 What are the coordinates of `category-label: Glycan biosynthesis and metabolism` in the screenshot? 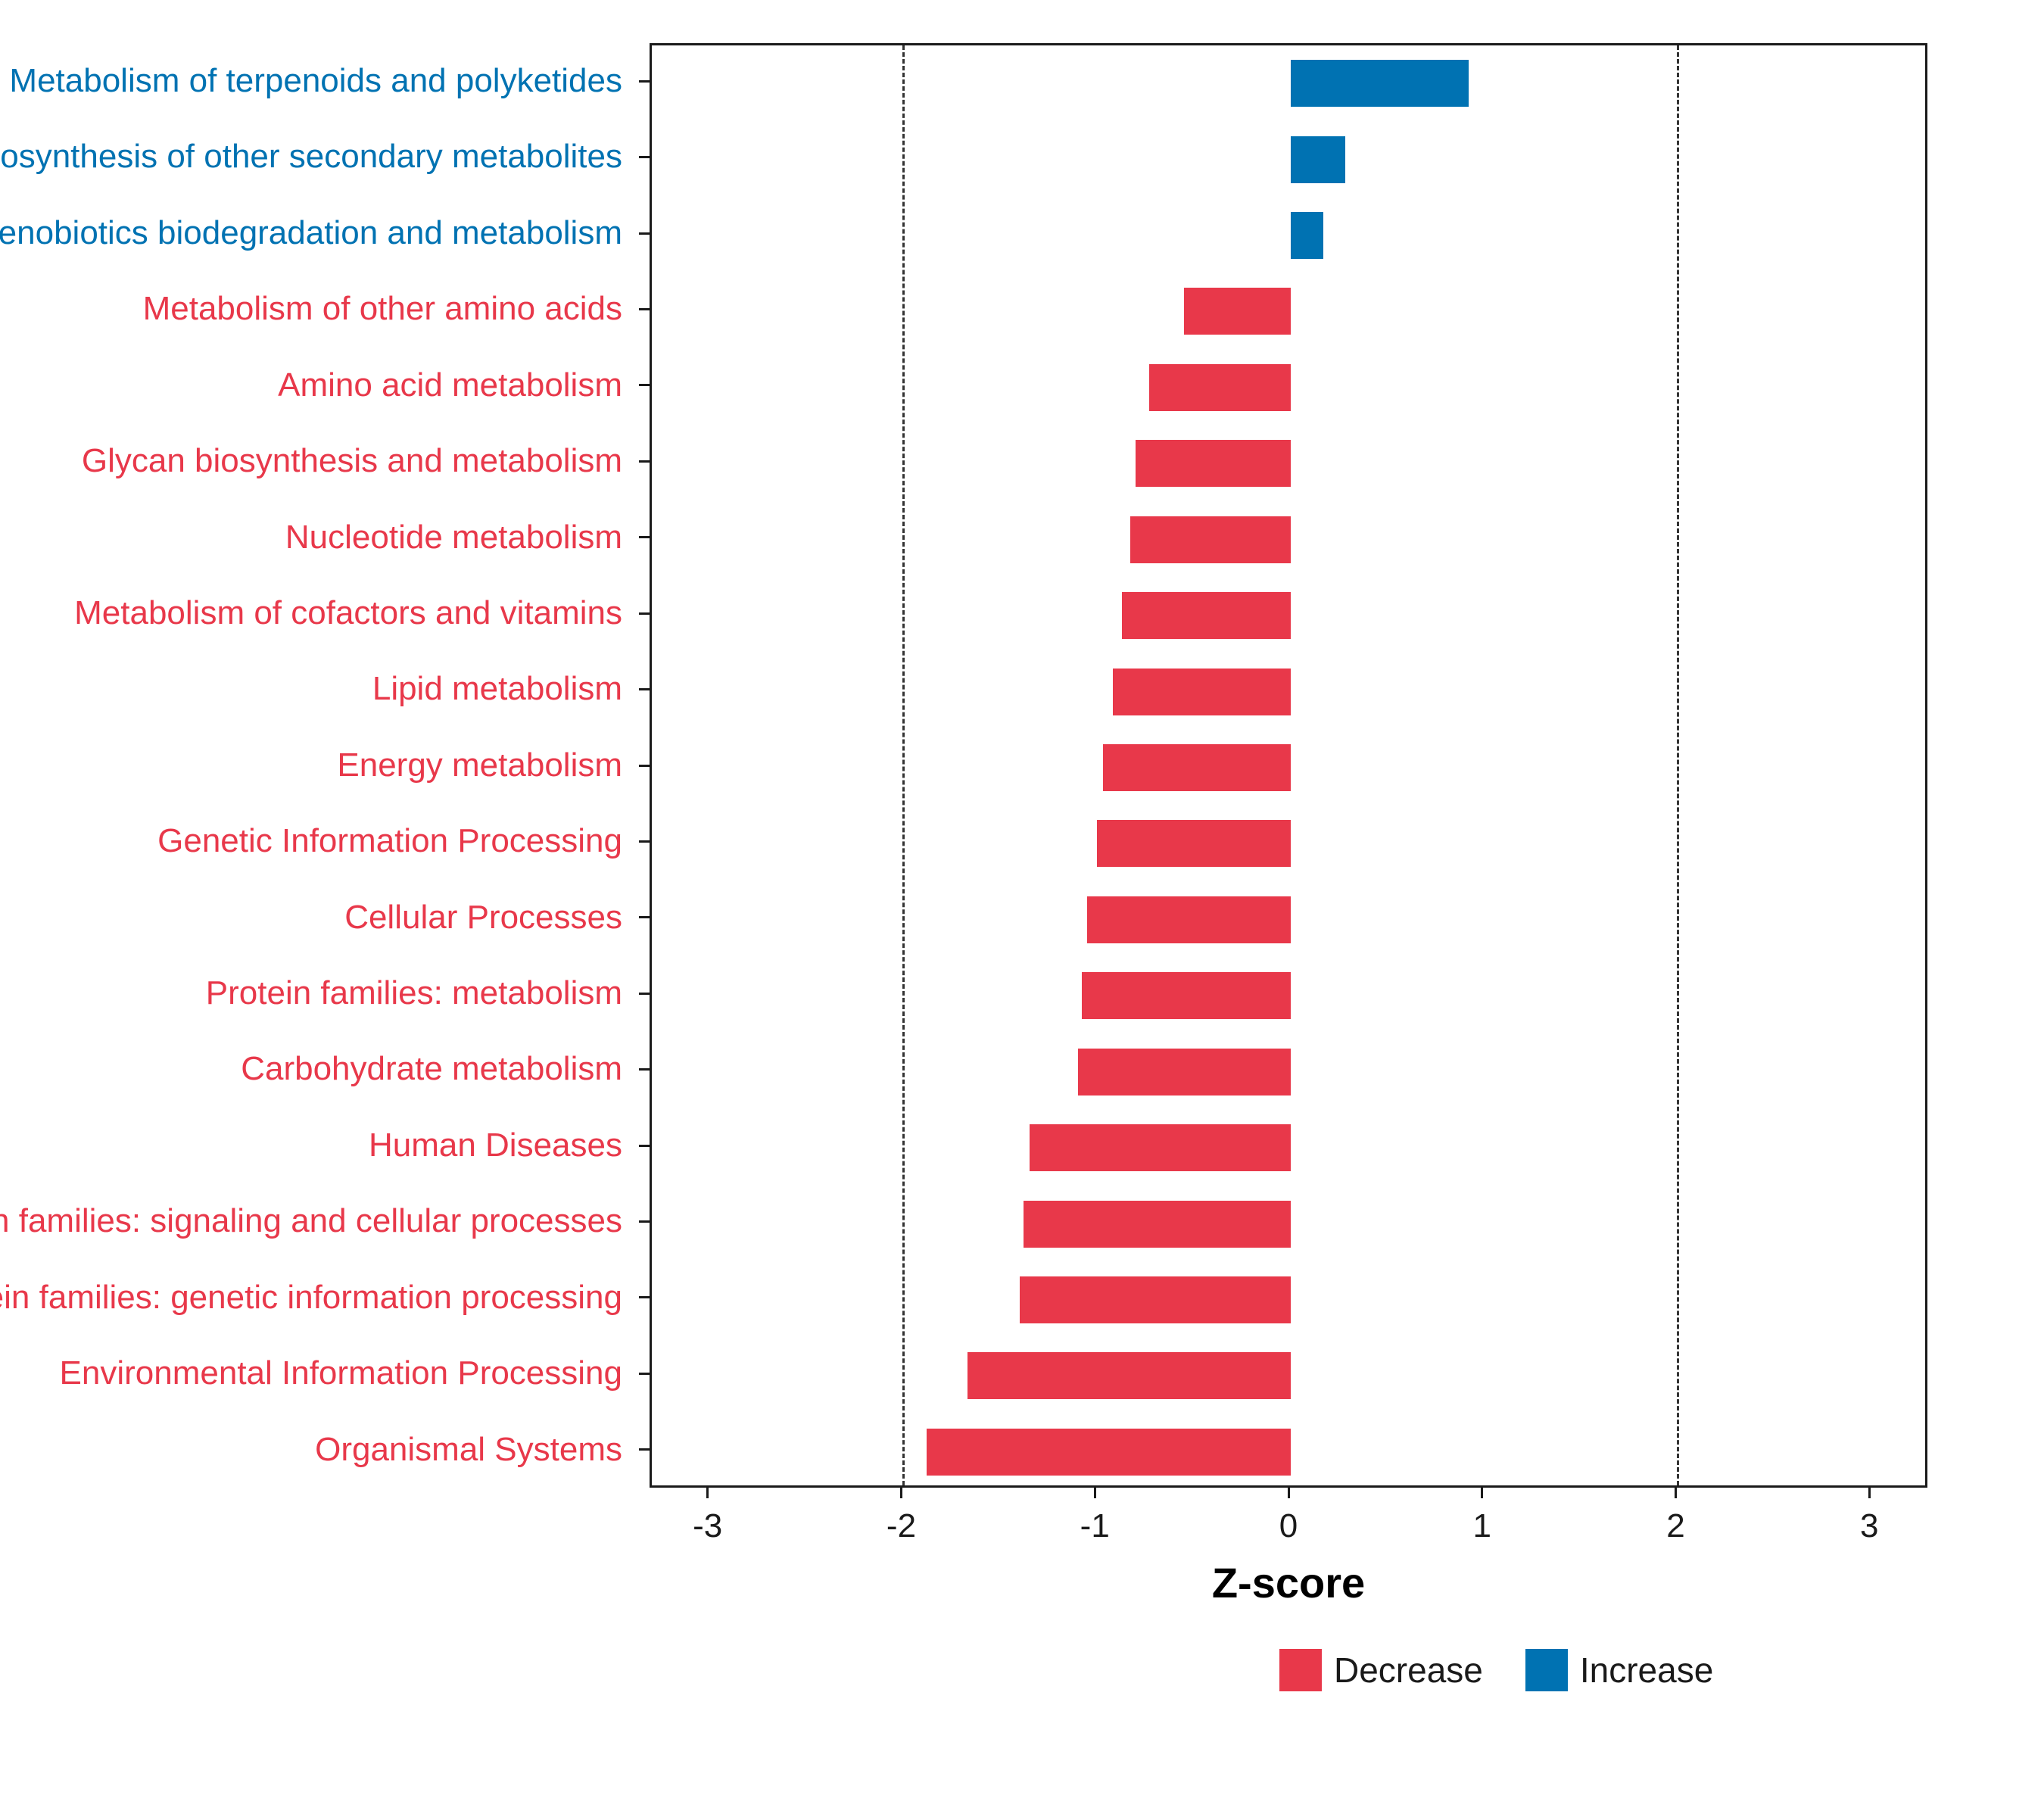 It's located at (351, 461).